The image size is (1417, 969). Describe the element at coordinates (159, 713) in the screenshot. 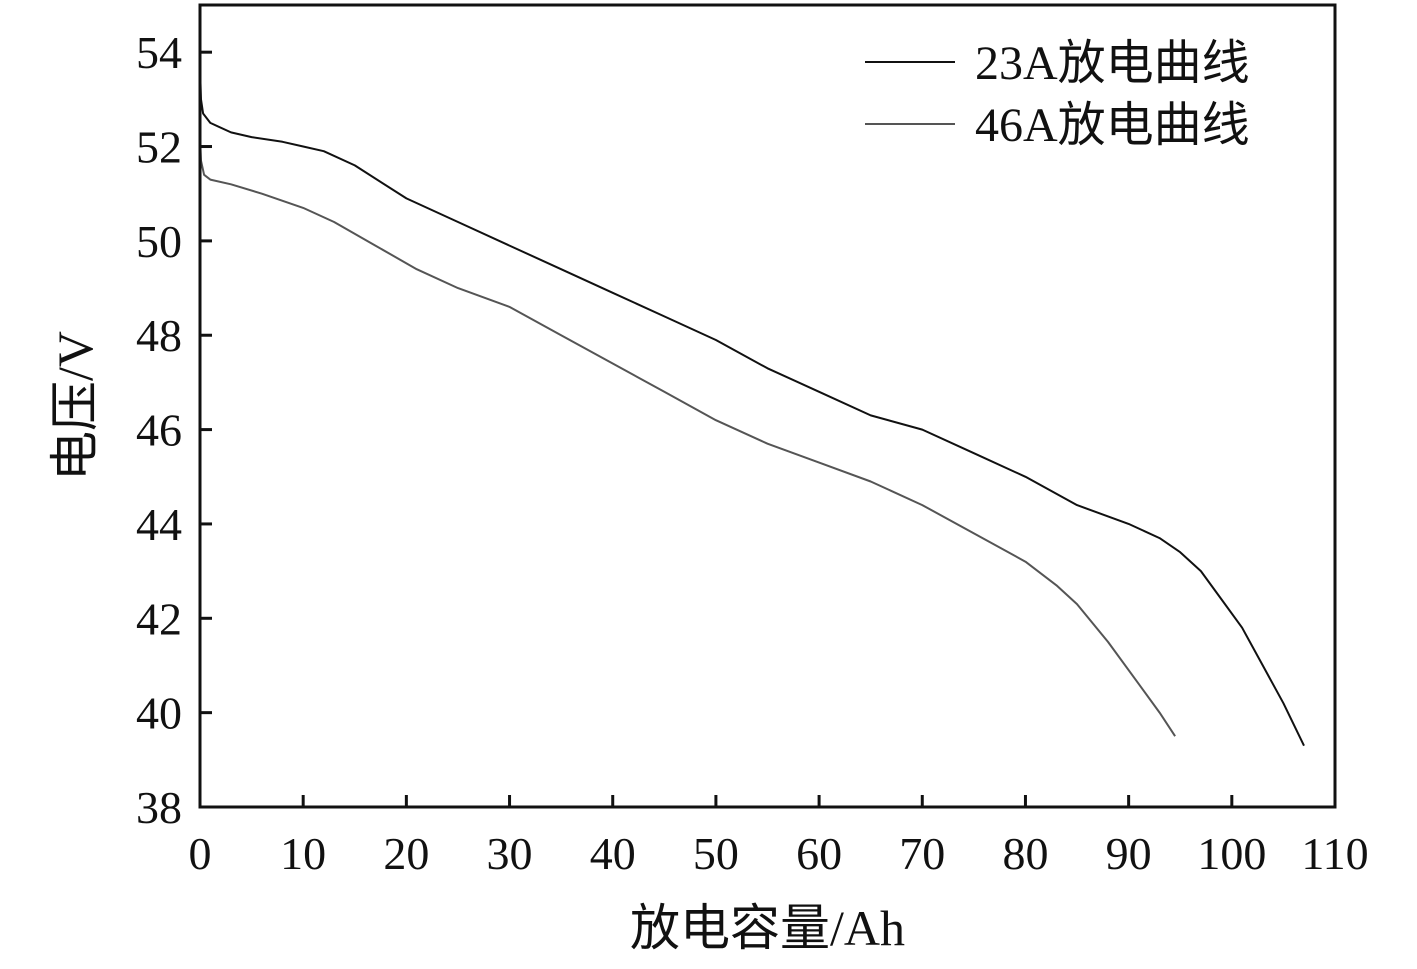

I see `y-tick-label: 40` at that location.